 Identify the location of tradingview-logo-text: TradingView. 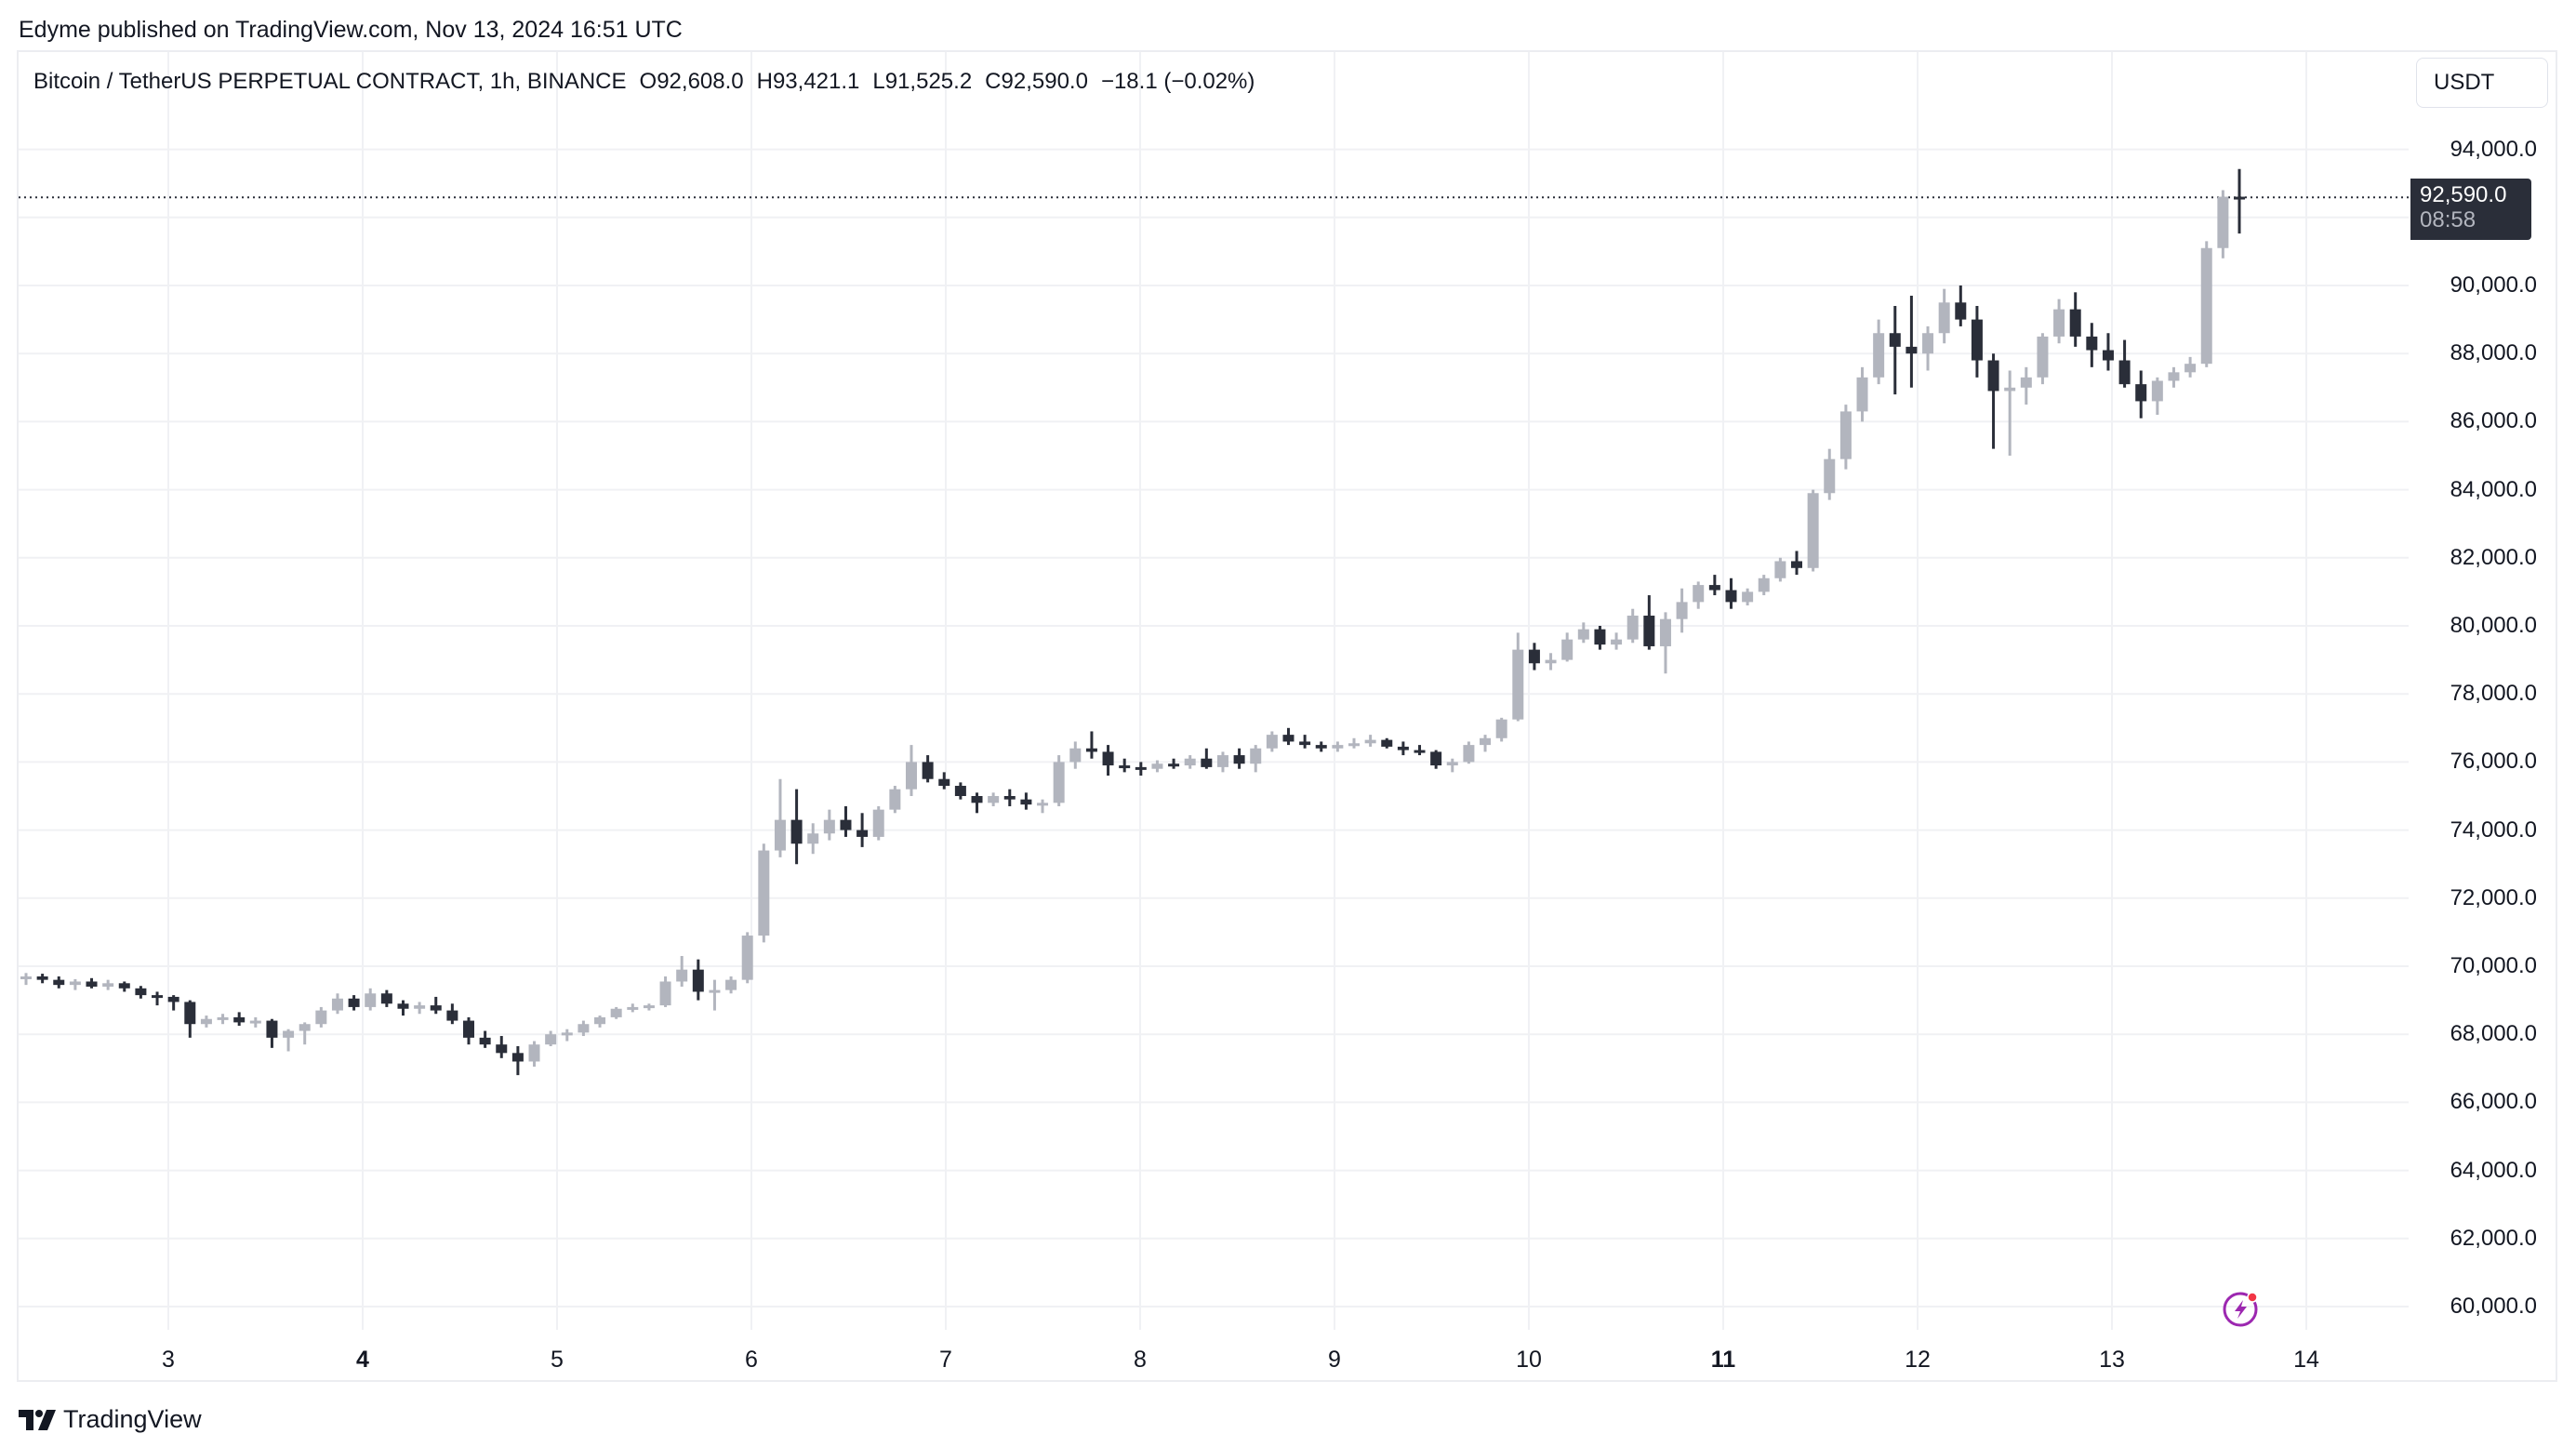
(132, 1419).